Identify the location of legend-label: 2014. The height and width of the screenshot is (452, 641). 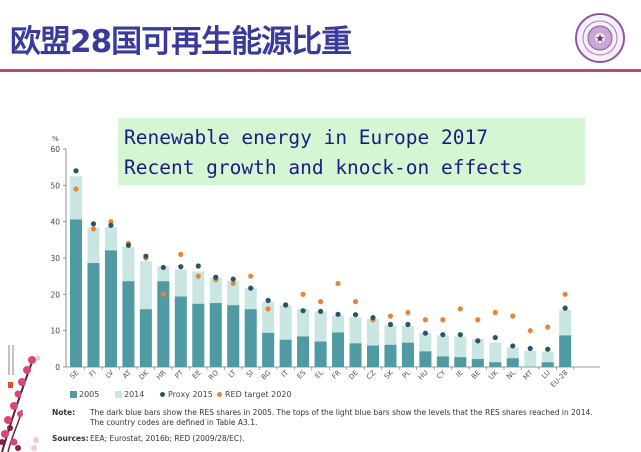
(134, 394).